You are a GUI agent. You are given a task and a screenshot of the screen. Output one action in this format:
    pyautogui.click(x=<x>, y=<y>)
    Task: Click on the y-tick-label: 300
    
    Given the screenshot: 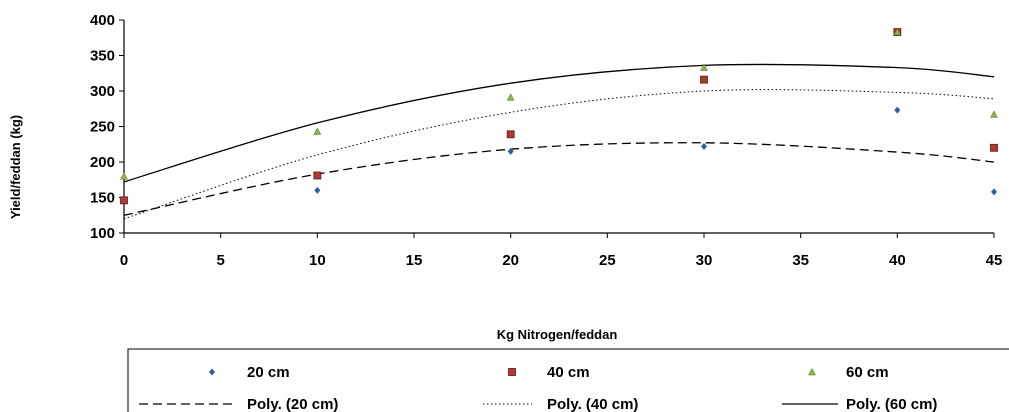 What is the action you would take?
    pyautogui.click(x=102, y=91)
    